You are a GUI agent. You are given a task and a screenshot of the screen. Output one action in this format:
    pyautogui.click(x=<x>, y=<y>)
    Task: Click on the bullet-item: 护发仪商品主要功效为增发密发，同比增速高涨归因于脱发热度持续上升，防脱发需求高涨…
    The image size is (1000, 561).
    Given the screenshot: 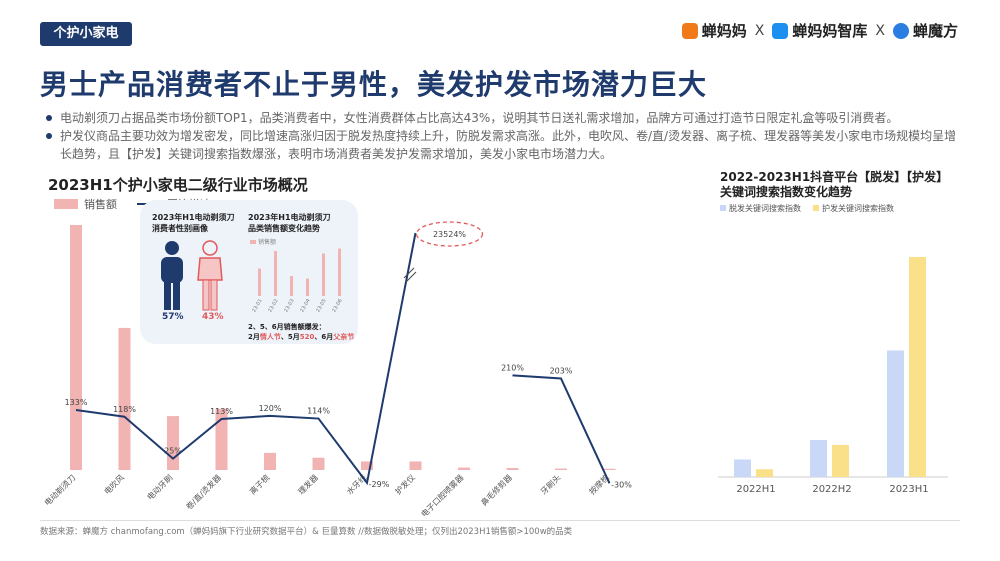 What is the action you would take?
    pyautogui.click(x=506, y=145)
    